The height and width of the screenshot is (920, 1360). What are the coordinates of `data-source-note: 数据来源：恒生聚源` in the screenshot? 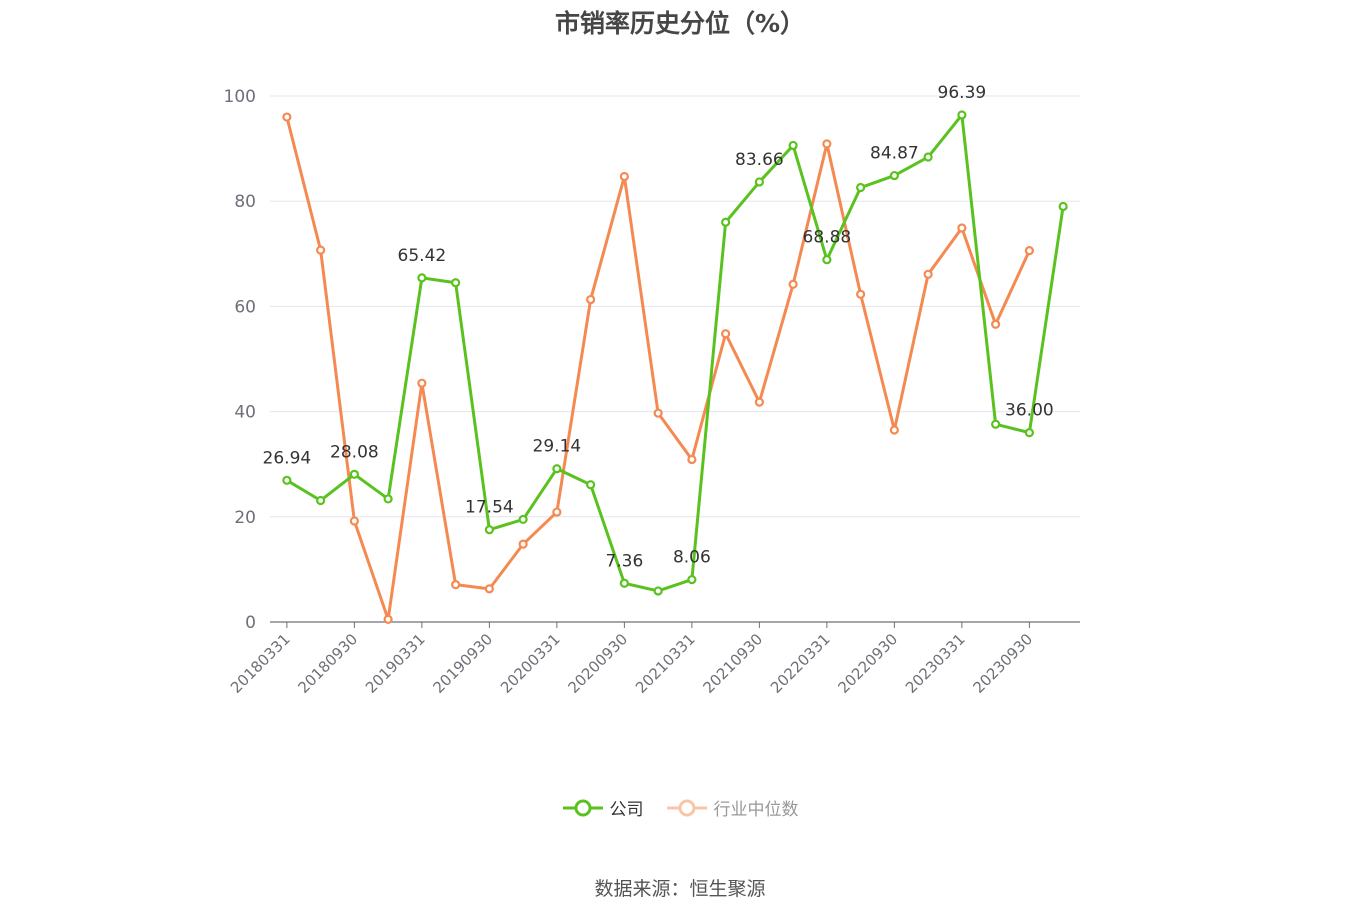 It's located at (680, 889).